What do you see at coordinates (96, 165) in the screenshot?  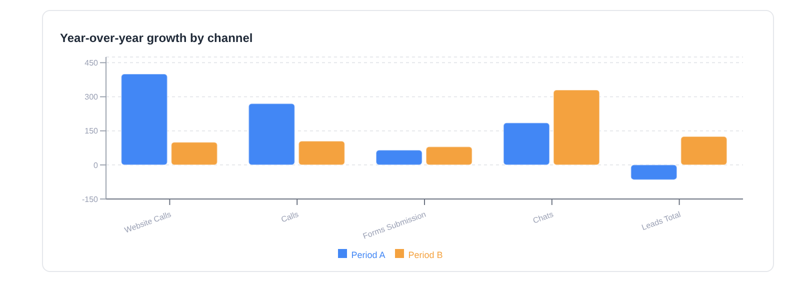 I see `y-tick-label: 0` at bounding box center [96, 165].